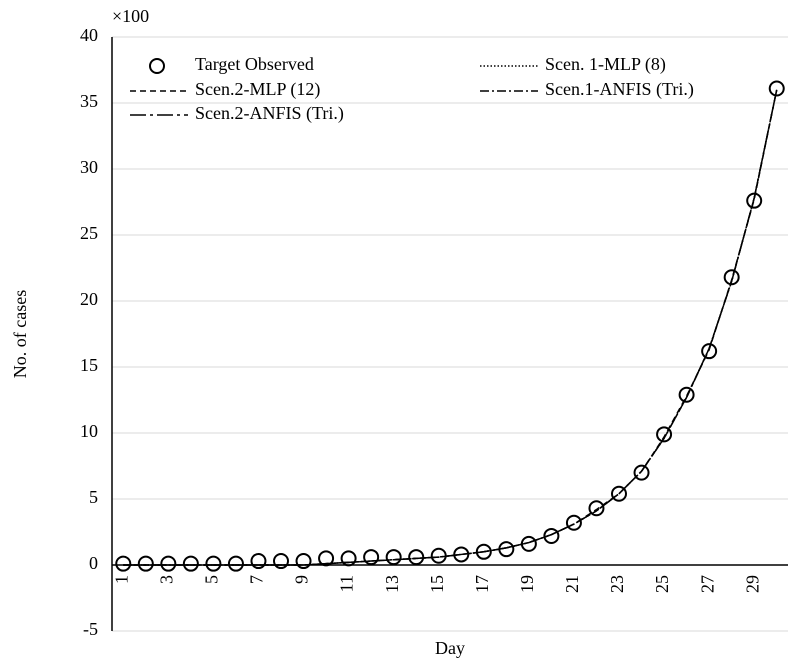 The image size is (788, 664). What do you see at coordinates (93, 497) in the screenshot?
I see `y-tick-label: 5` at bounding box center [93, 497].